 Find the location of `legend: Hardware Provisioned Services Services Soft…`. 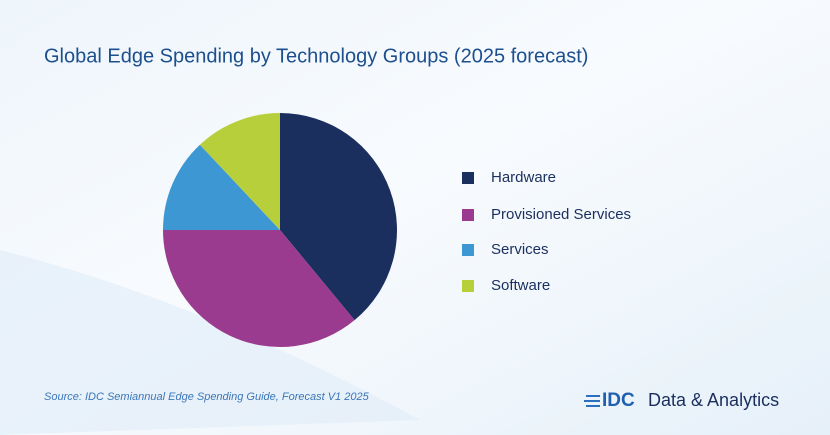

legend: Hardware Provisioned Services Services Soft… is located at coordinates (546, 231).